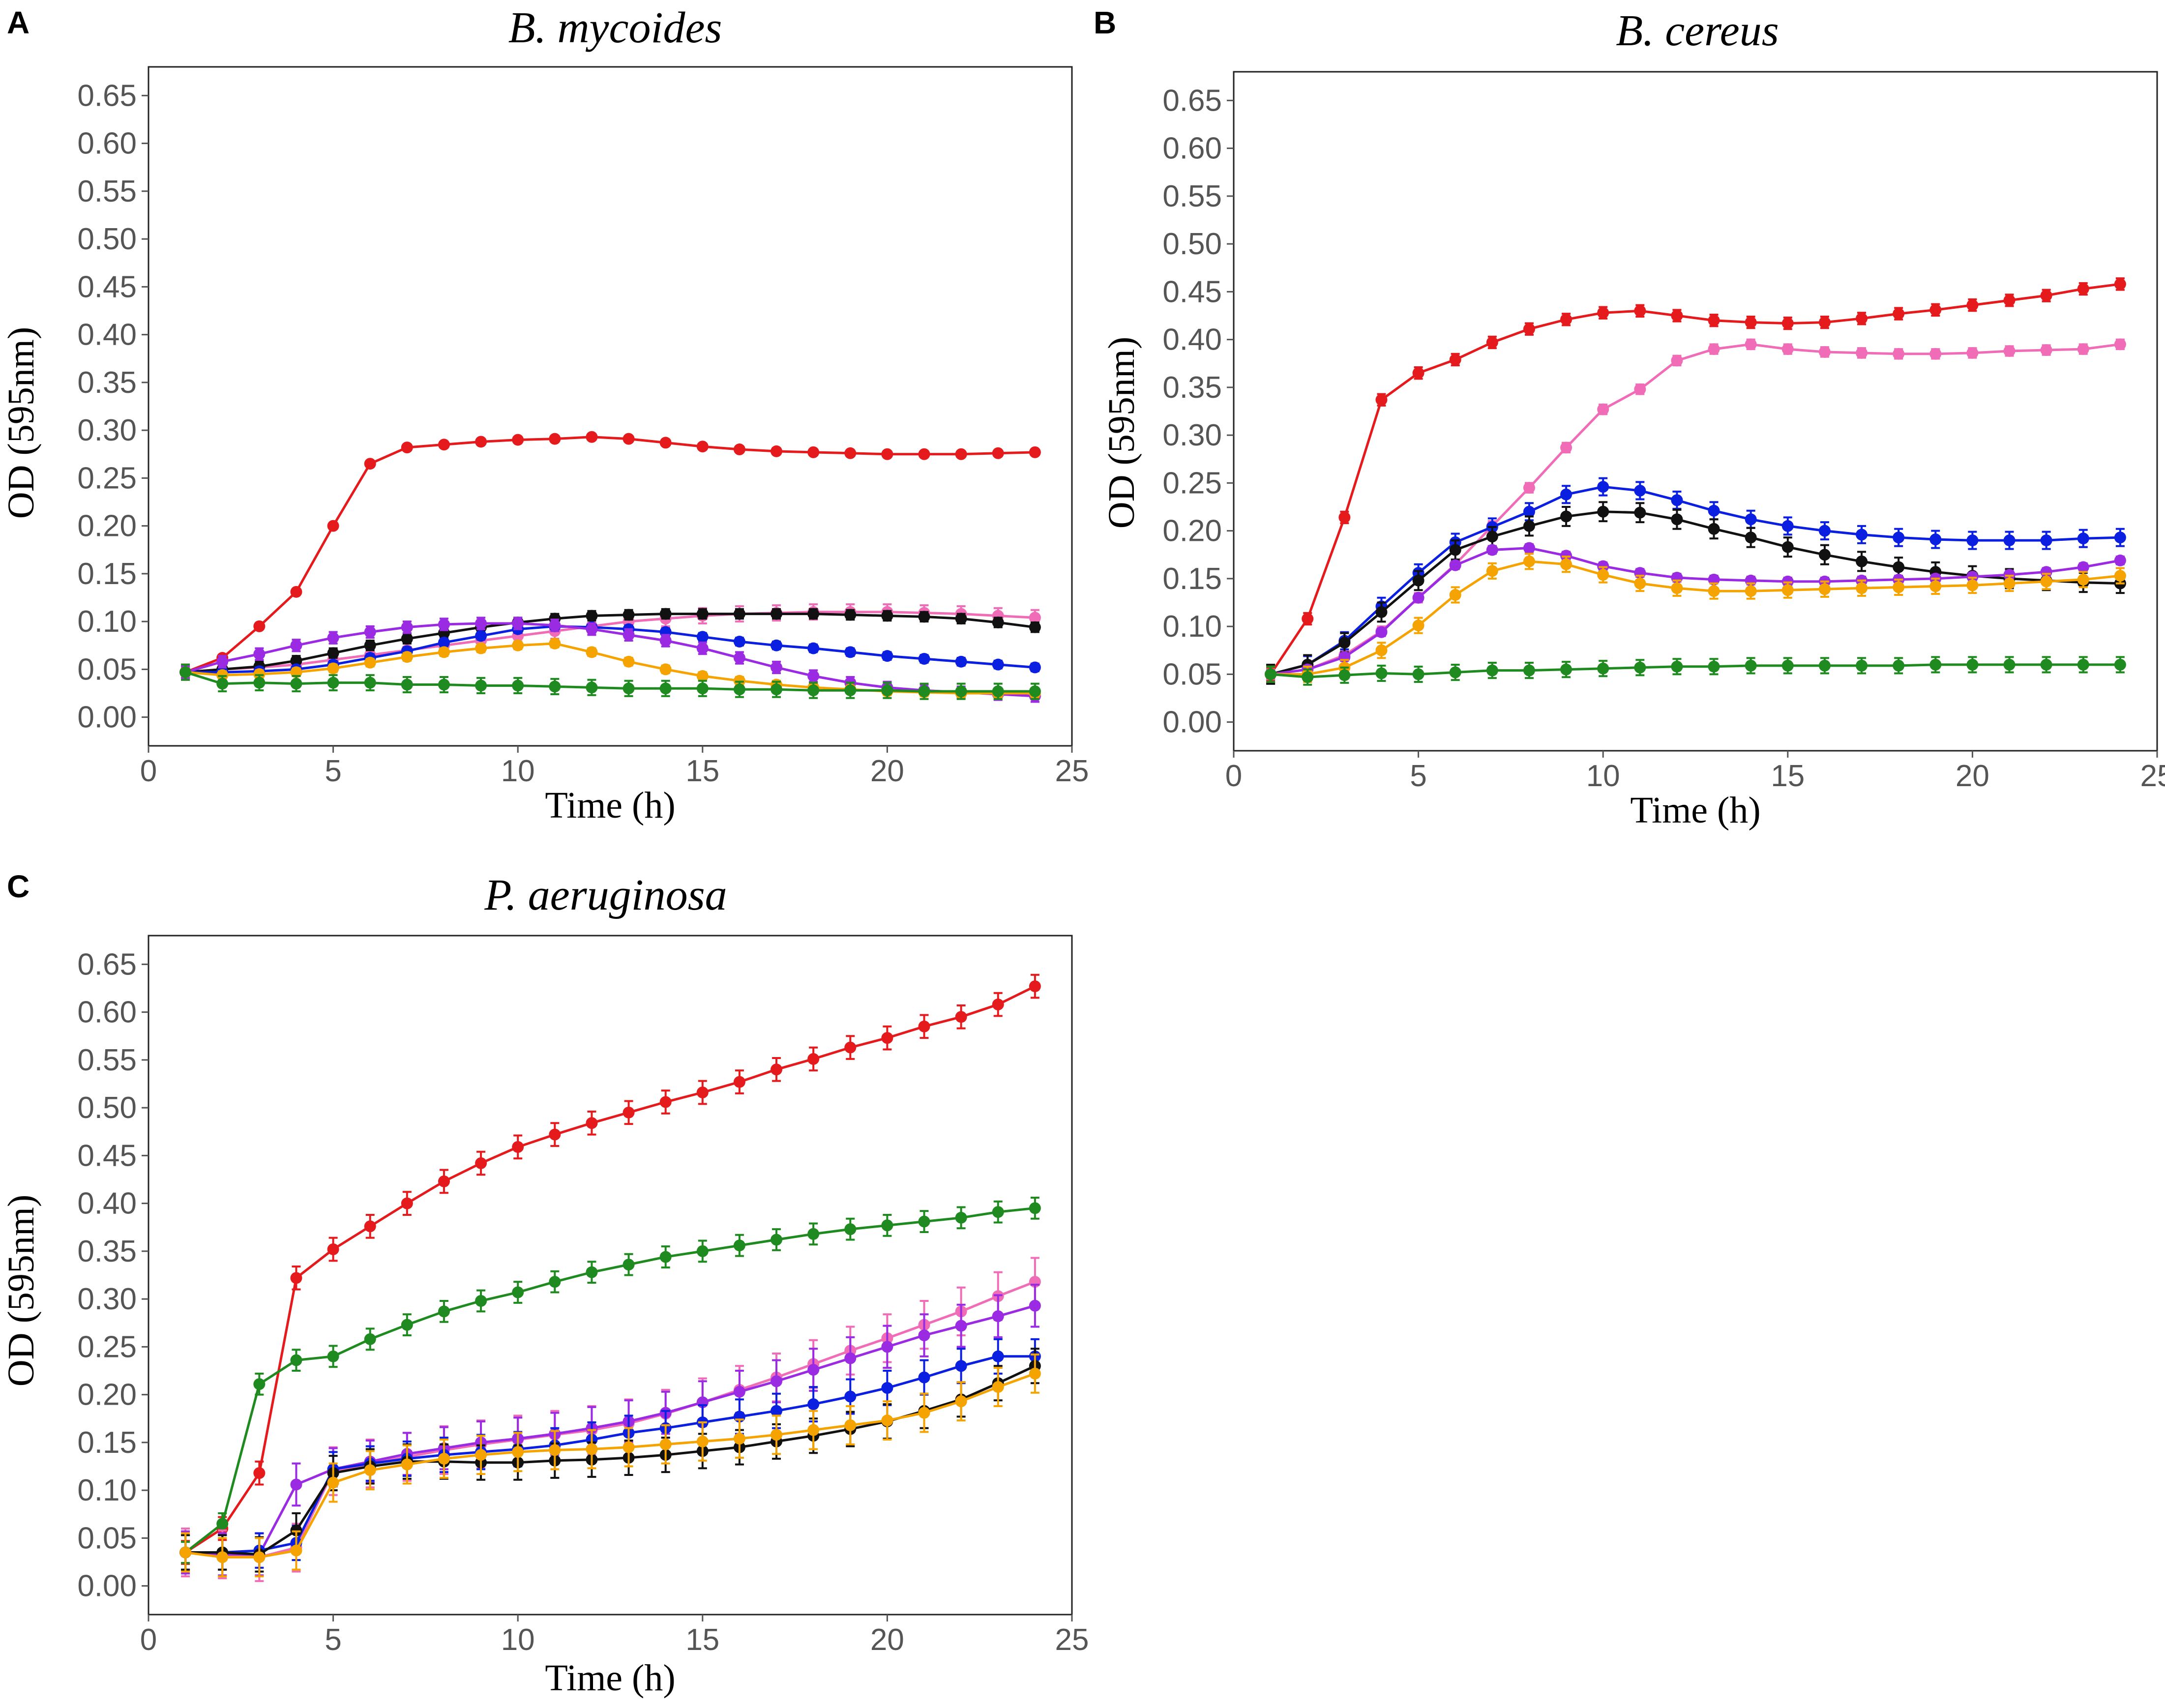 The width and height of the screenshot is (2165, 1708). What do you see at coordinates (1192, 340) in the screenshot?
I see `y-tick-label: 0.40` at bounding box center [1192, 340].